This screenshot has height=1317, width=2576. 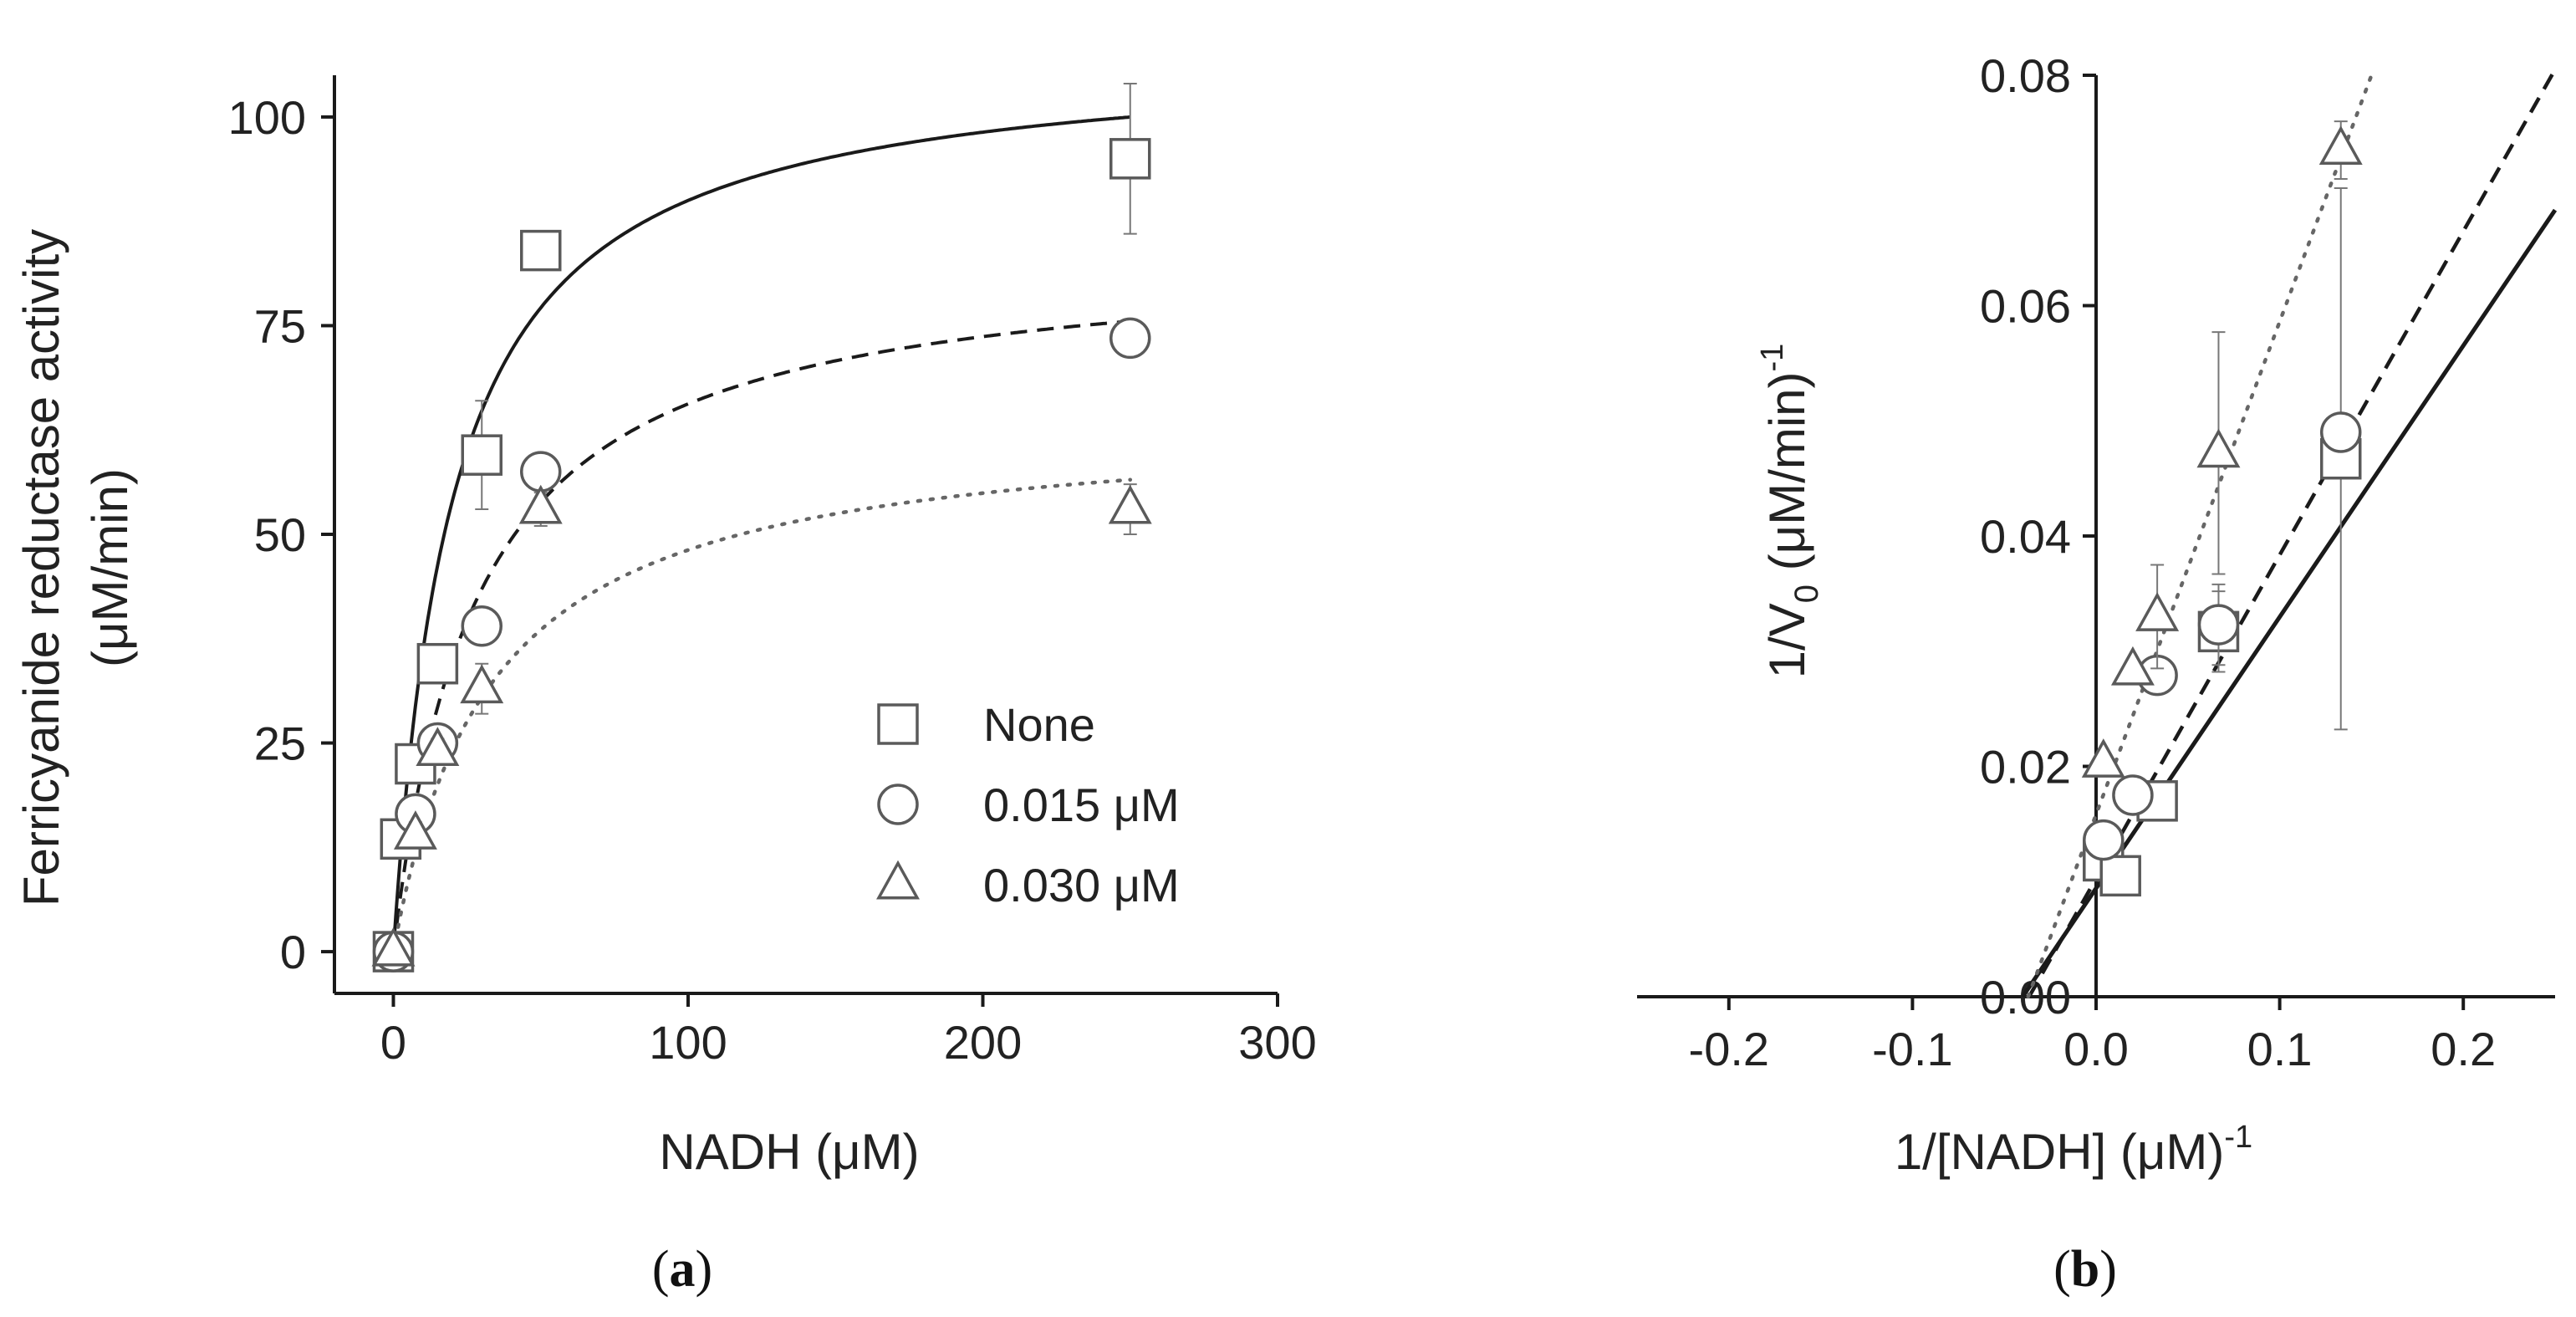 I want to click on y-tick-label: 0.06, so click(x=2026, y=306).